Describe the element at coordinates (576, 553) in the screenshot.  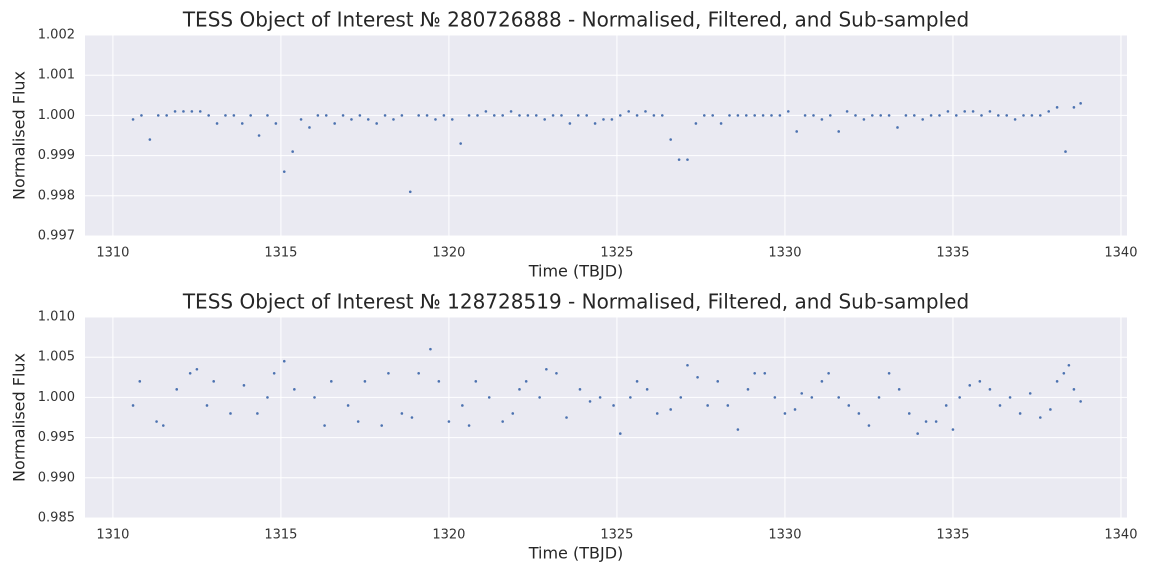
I see `x-axis-label: Time (TBJD)` at that location.